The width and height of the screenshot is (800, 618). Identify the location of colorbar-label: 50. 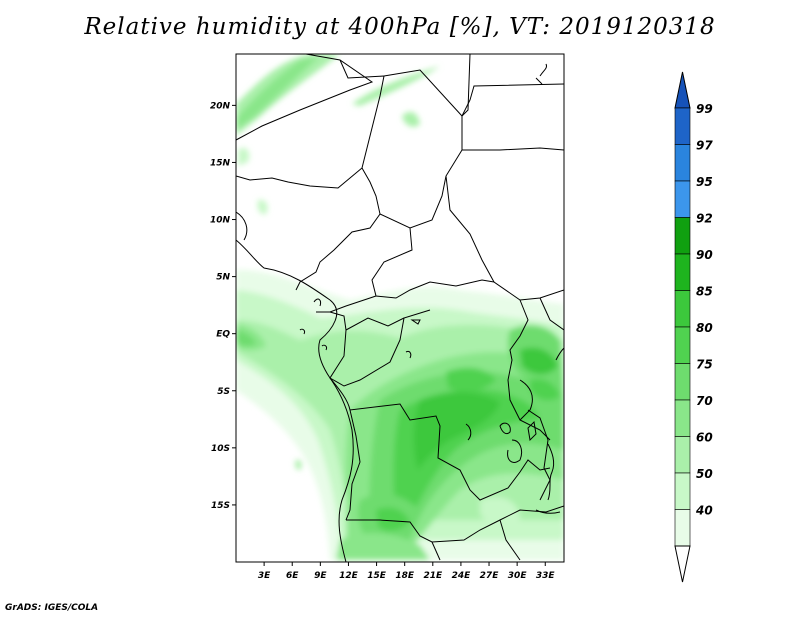
(704, 474).